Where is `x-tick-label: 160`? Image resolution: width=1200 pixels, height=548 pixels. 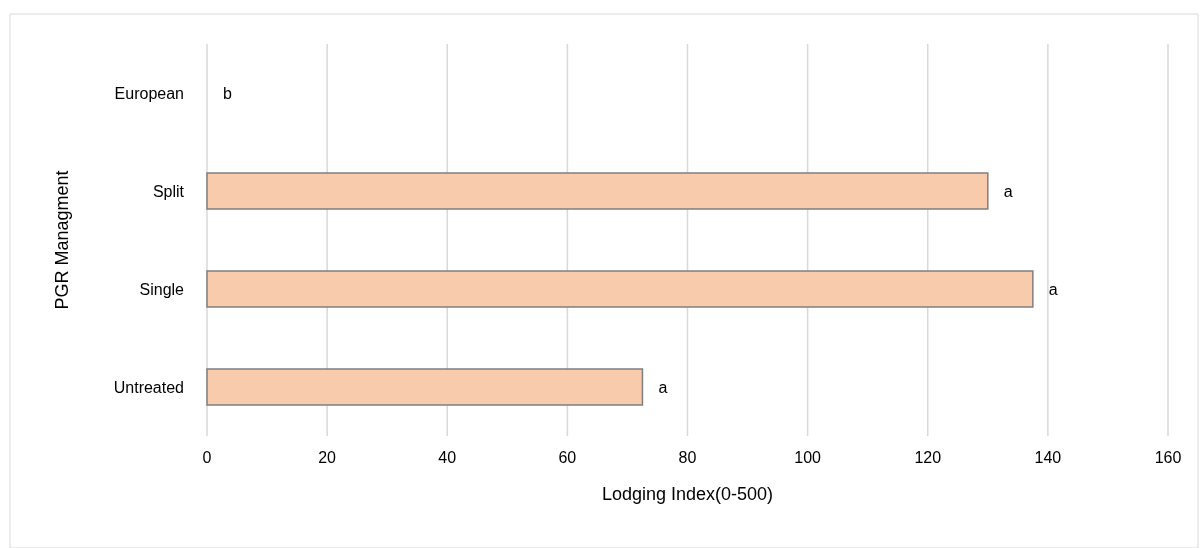 x-tick-label: 160 is located at coordinates (1168, 457).